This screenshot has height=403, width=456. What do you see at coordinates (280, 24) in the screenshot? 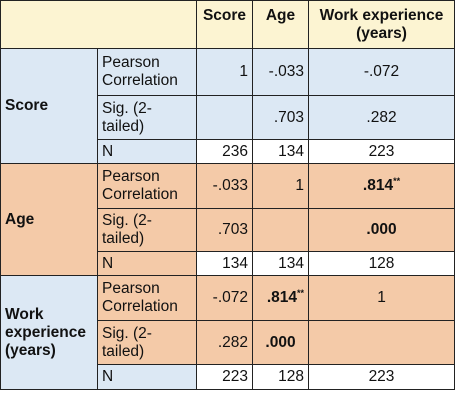
I see `col-header-age: Age` at bounding box center [280, 24].